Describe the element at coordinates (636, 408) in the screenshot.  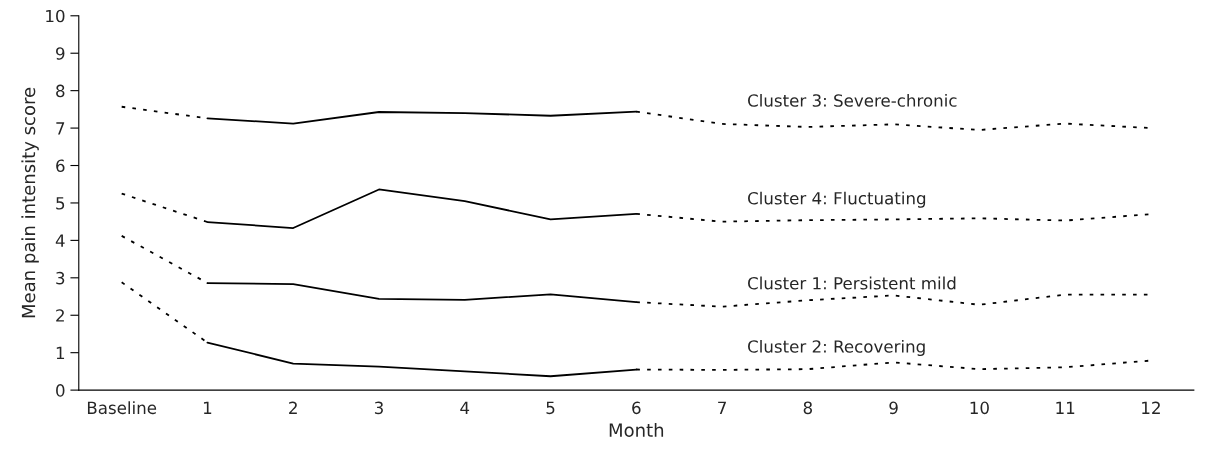
I see `x-tick-label: 6` at that location.